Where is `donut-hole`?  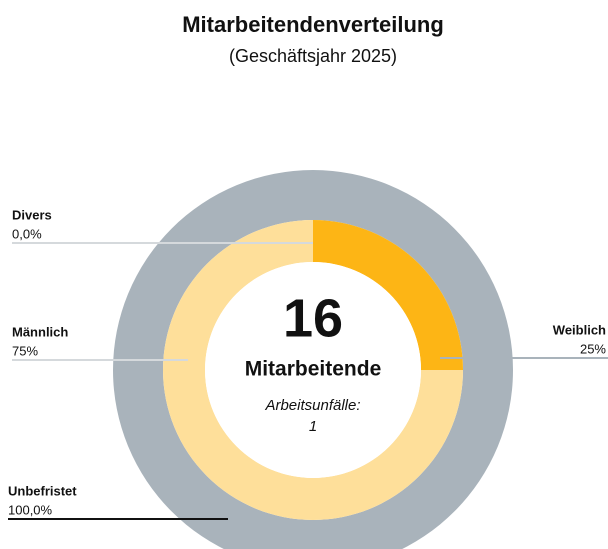 donut-hole is located at coordinates (313, 370).